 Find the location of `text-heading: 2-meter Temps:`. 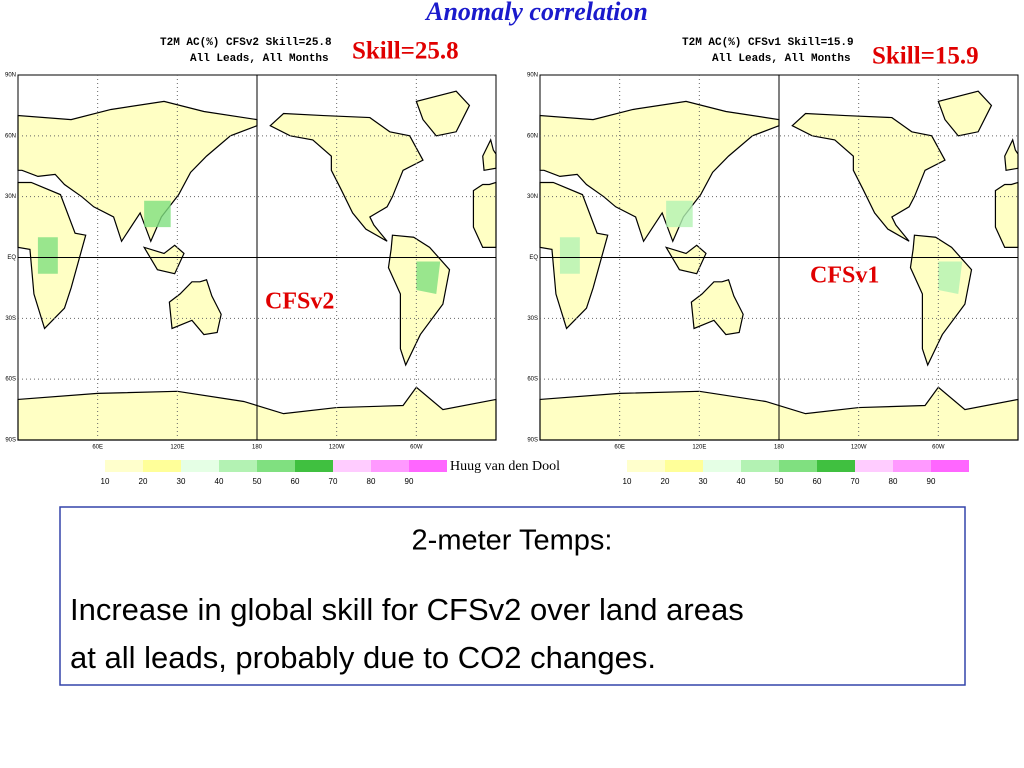

text-heading: 2-meter Temps: is located at coordinates (512, 541).